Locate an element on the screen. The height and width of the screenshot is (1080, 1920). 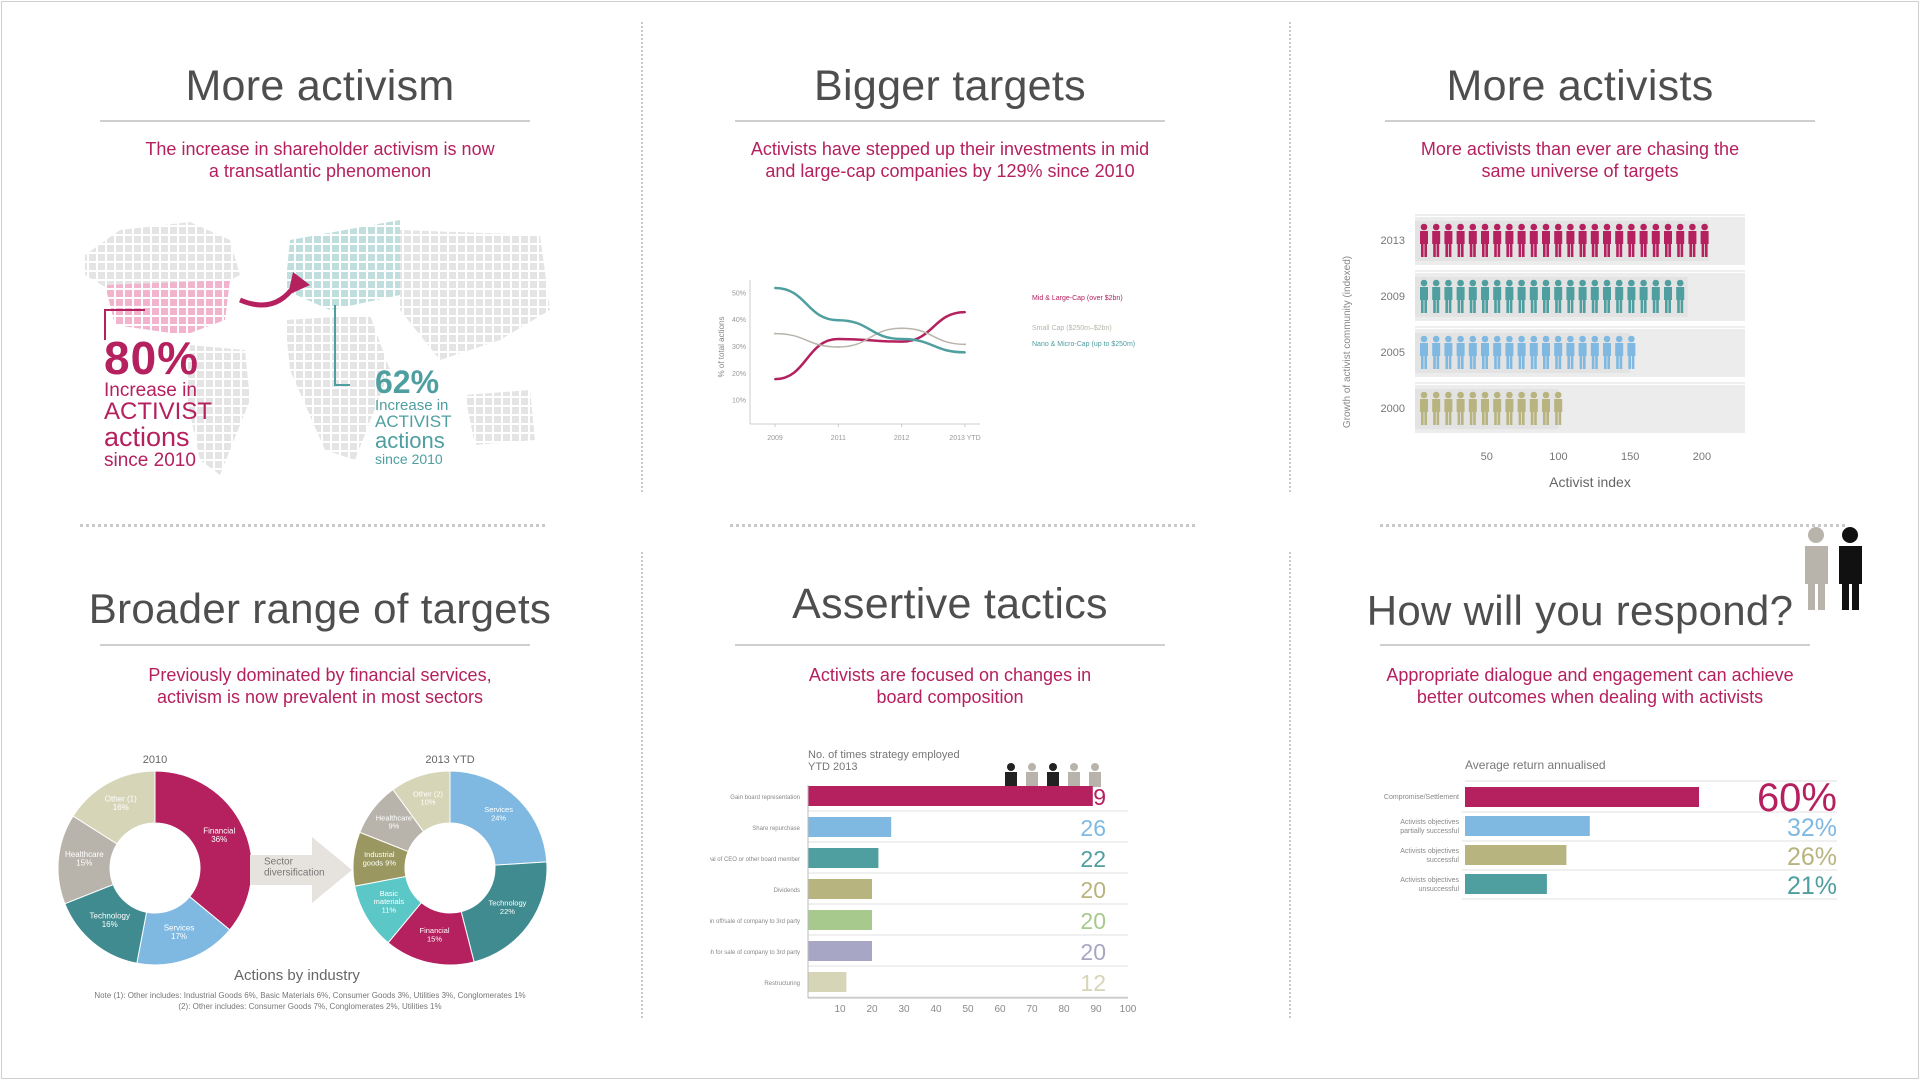
category-label: Compromise/Settlement is located at coordinates (1421, 797).